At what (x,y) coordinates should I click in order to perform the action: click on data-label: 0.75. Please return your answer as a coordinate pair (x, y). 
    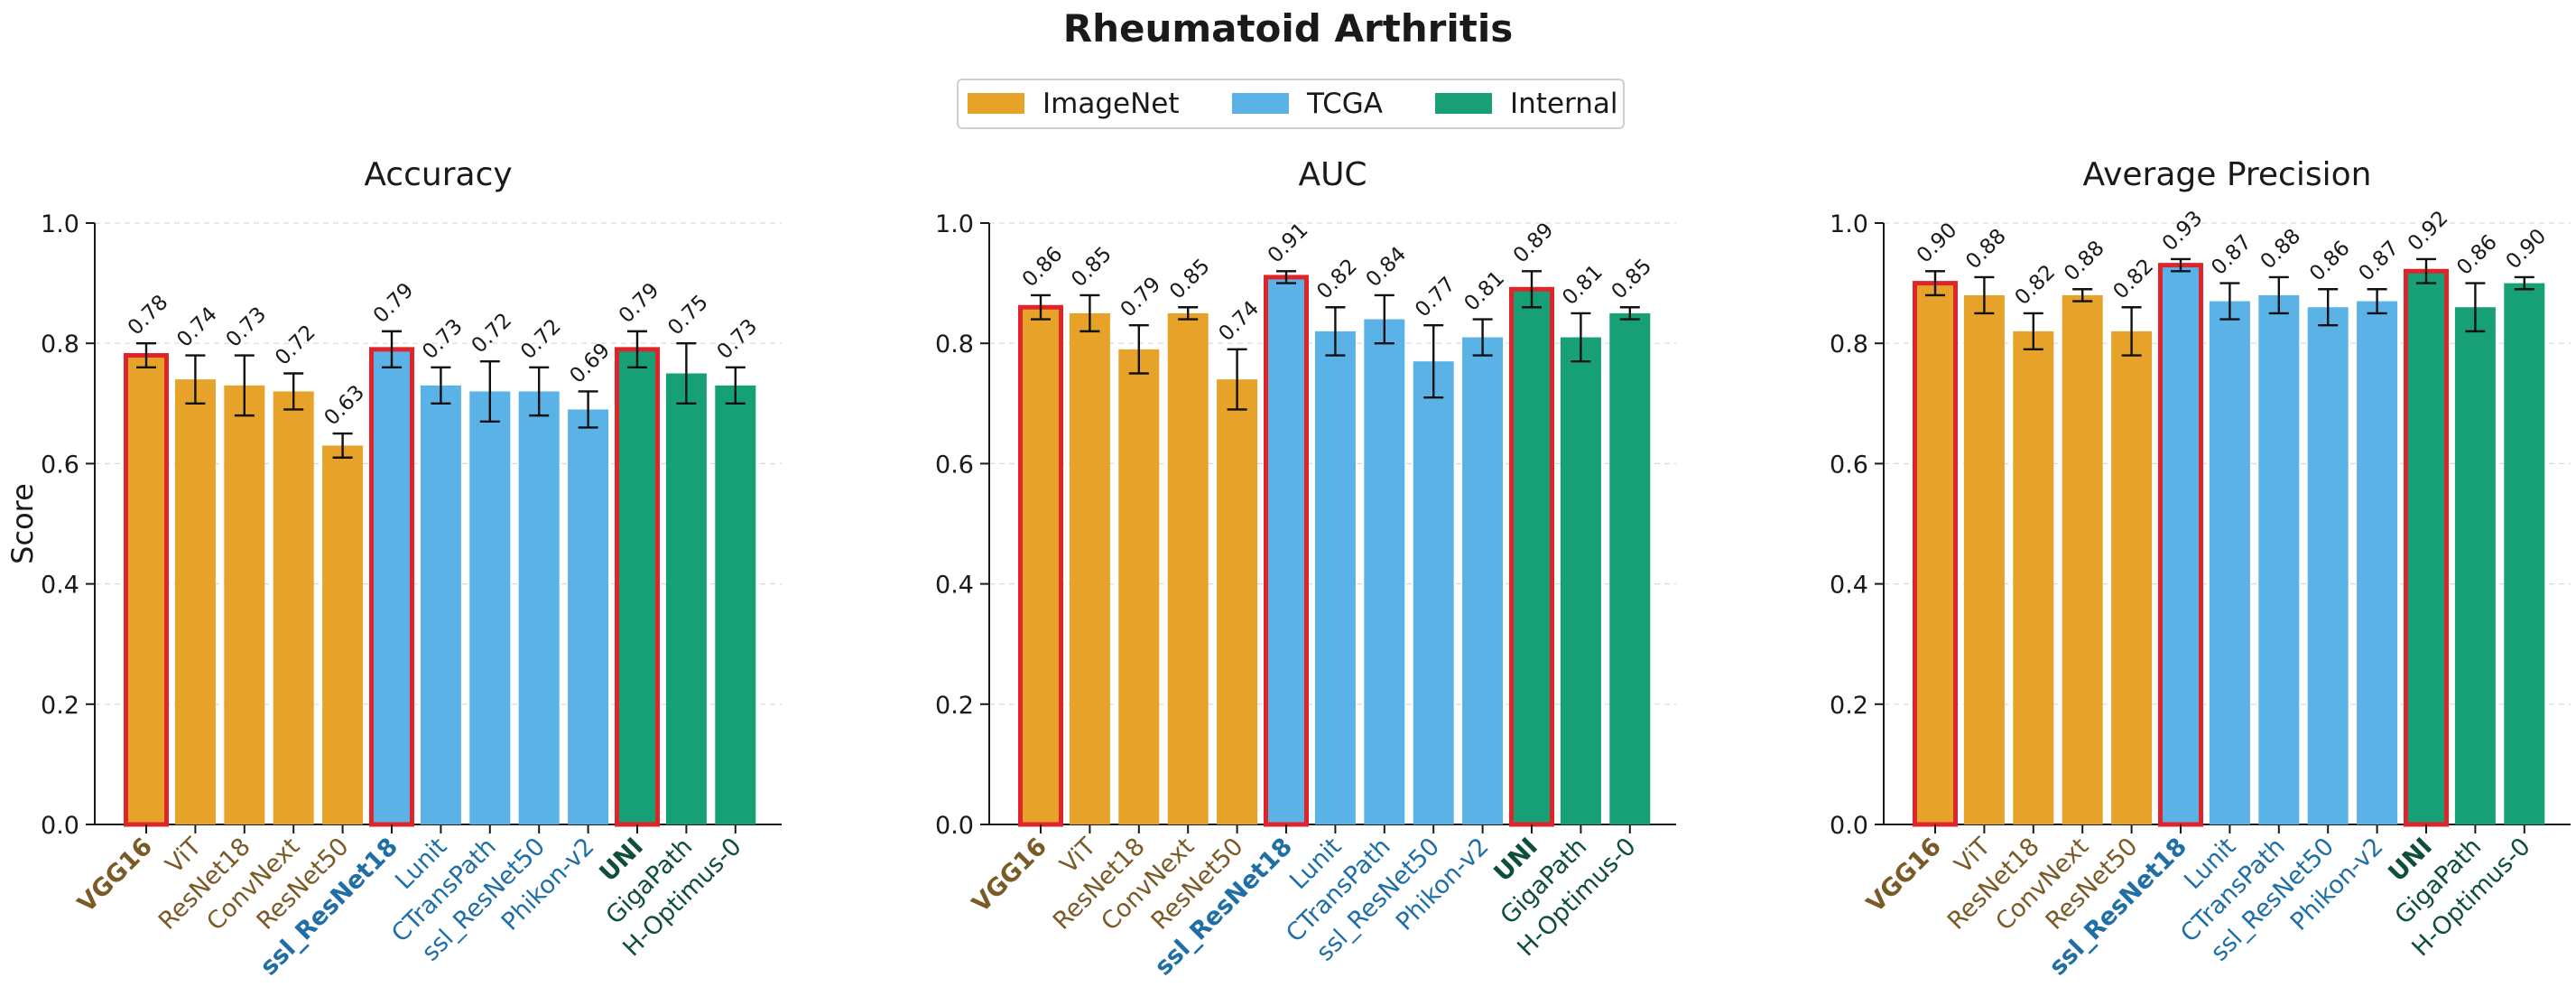
    Looking at the image, I should click on (688, 315).